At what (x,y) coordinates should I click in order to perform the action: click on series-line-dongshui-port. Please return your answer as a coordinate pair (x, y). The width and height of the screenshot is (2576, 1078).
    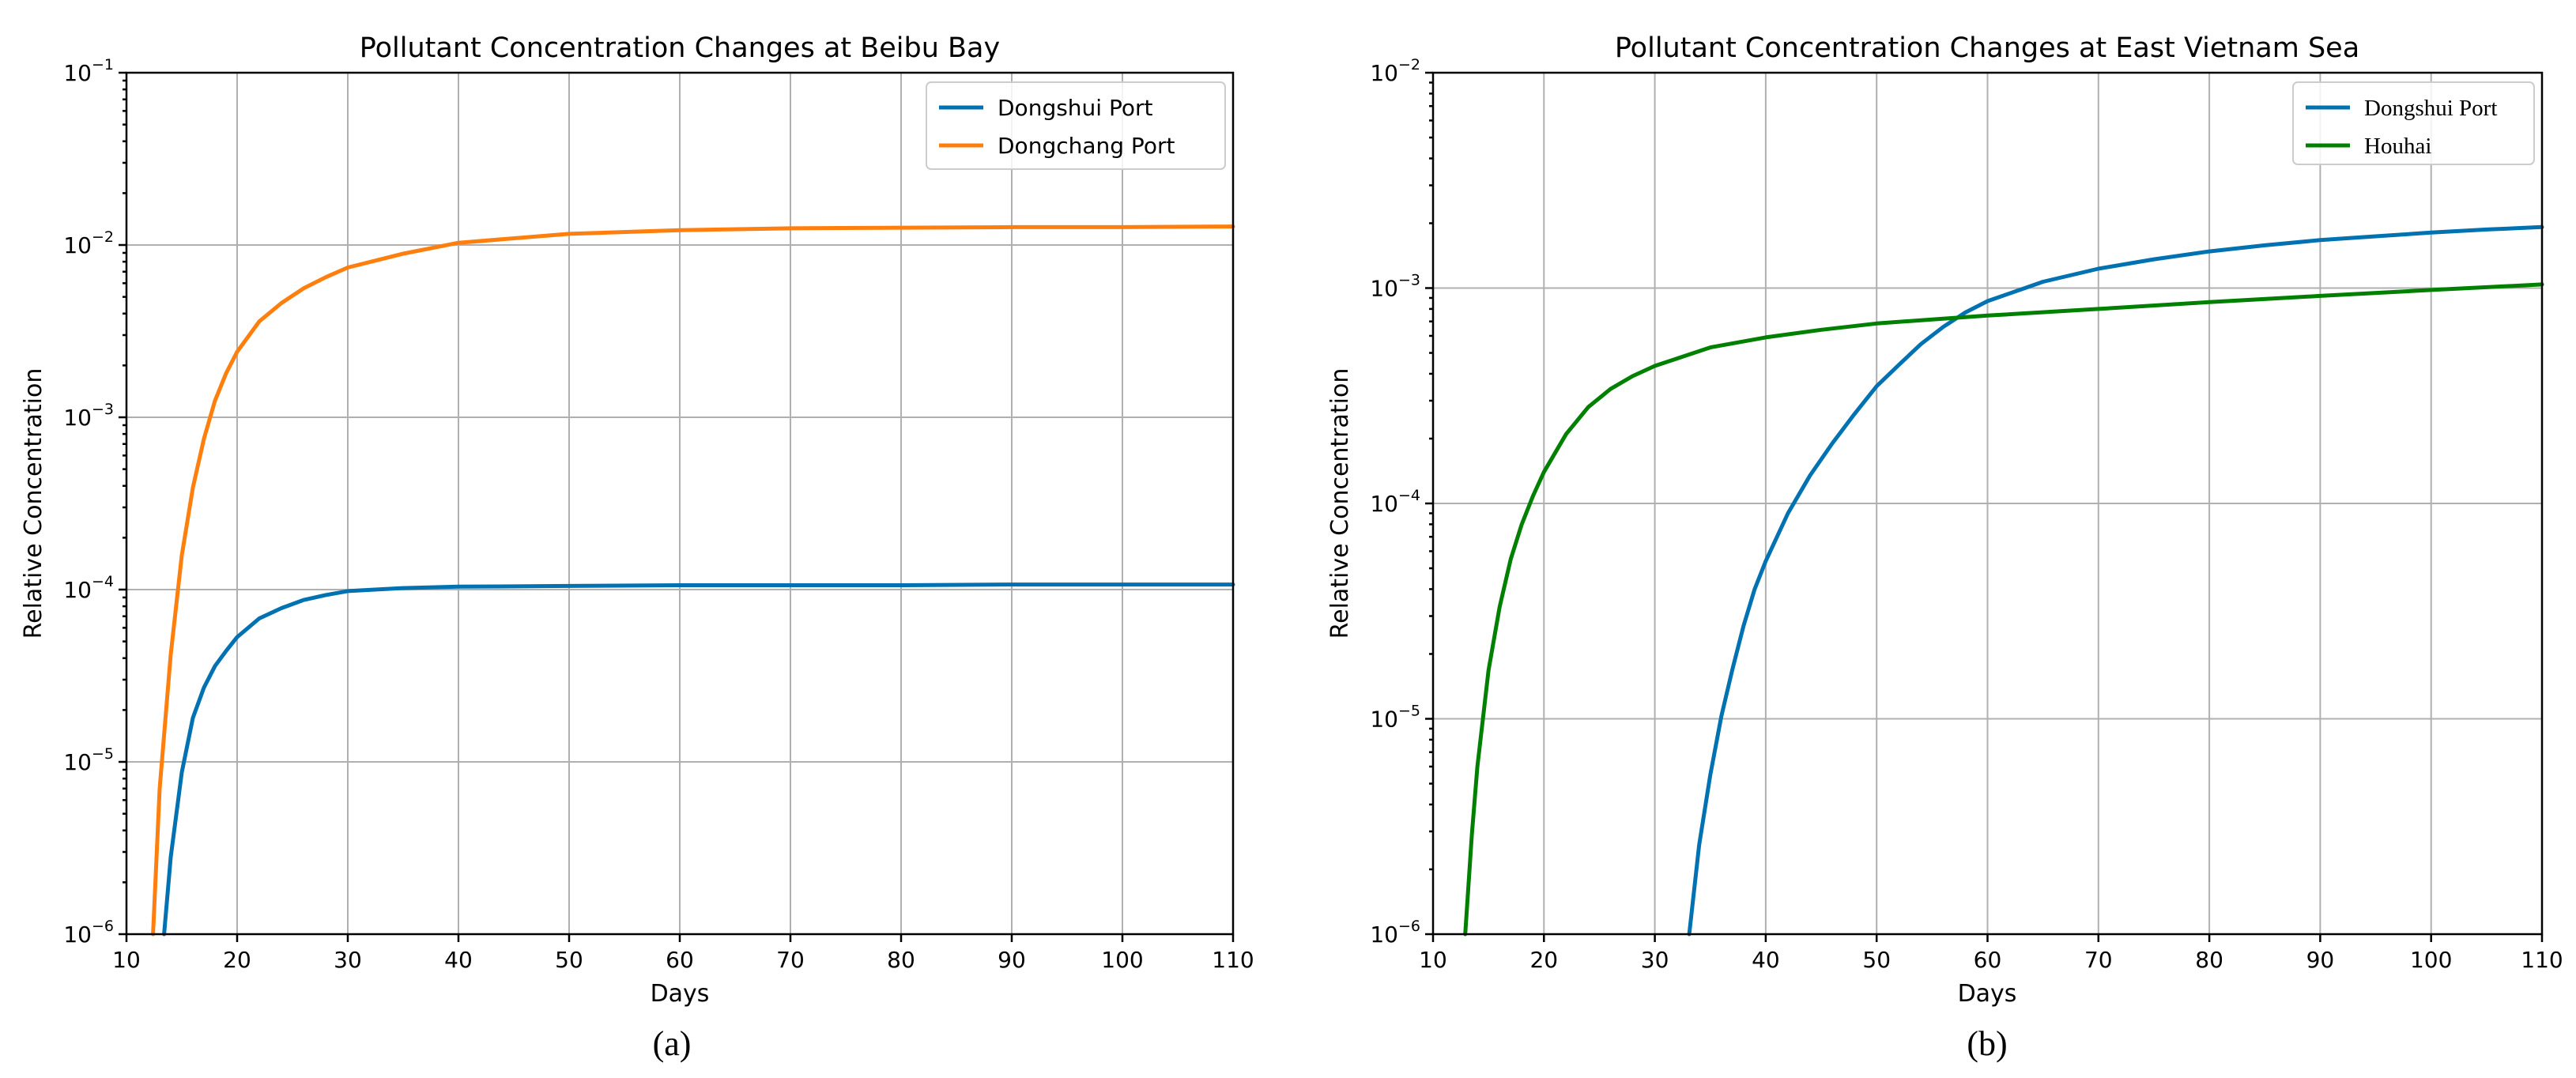
    Looking at the image, I should click on (698, 759).